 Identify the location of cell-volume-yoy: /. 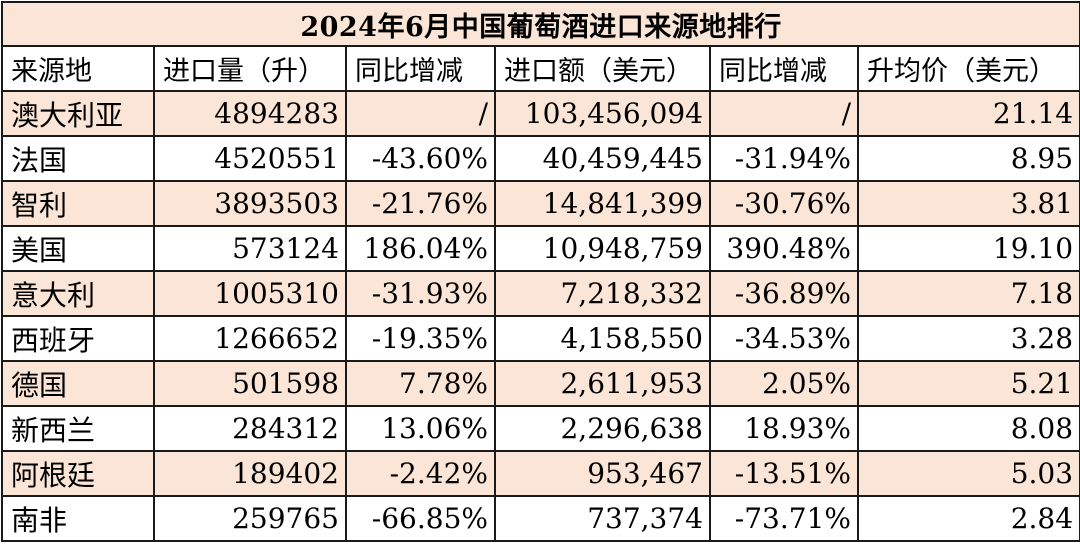
(420, 113).